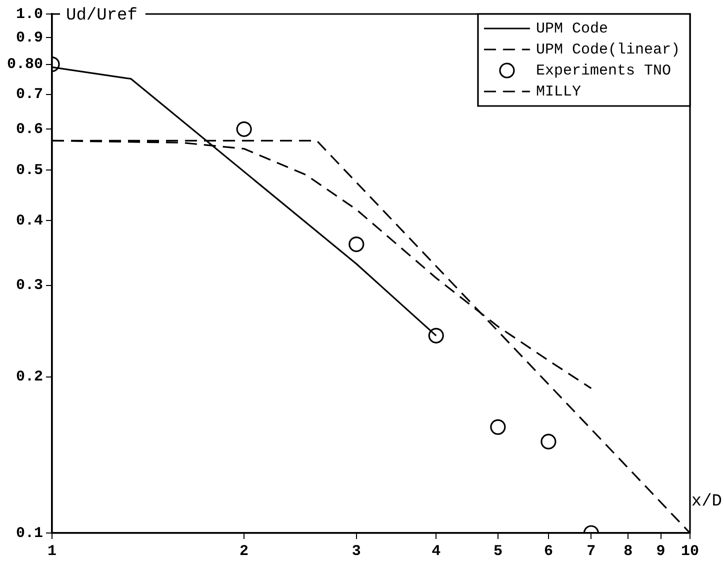 The width and height of the screenshot is (724, 567). What do you see at coordinates (608, 49) in the screenshot?
I see `legend-label: UPM Code(linear)` at bounding box center [608, 49].